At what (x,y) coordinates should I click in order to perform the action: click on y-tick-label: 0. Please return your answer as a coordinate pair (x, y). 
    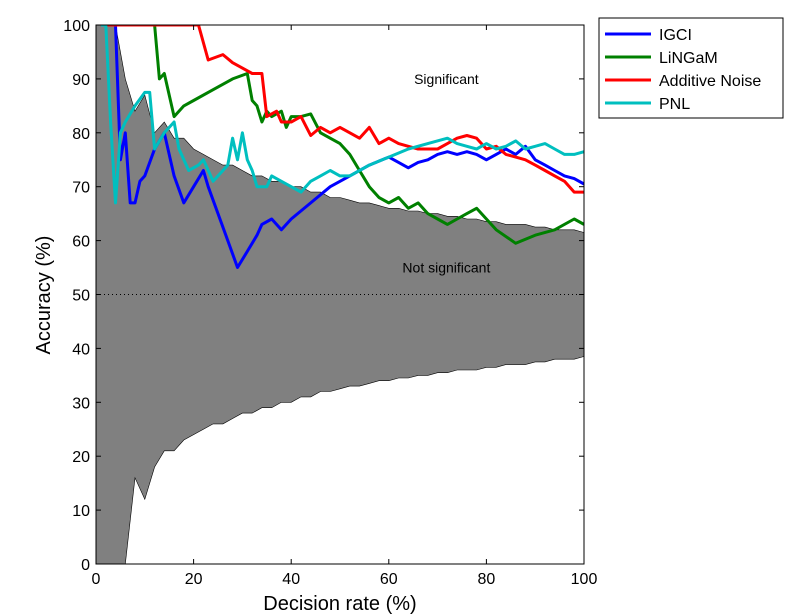
    Looking at the image, I should click on (85, 565).